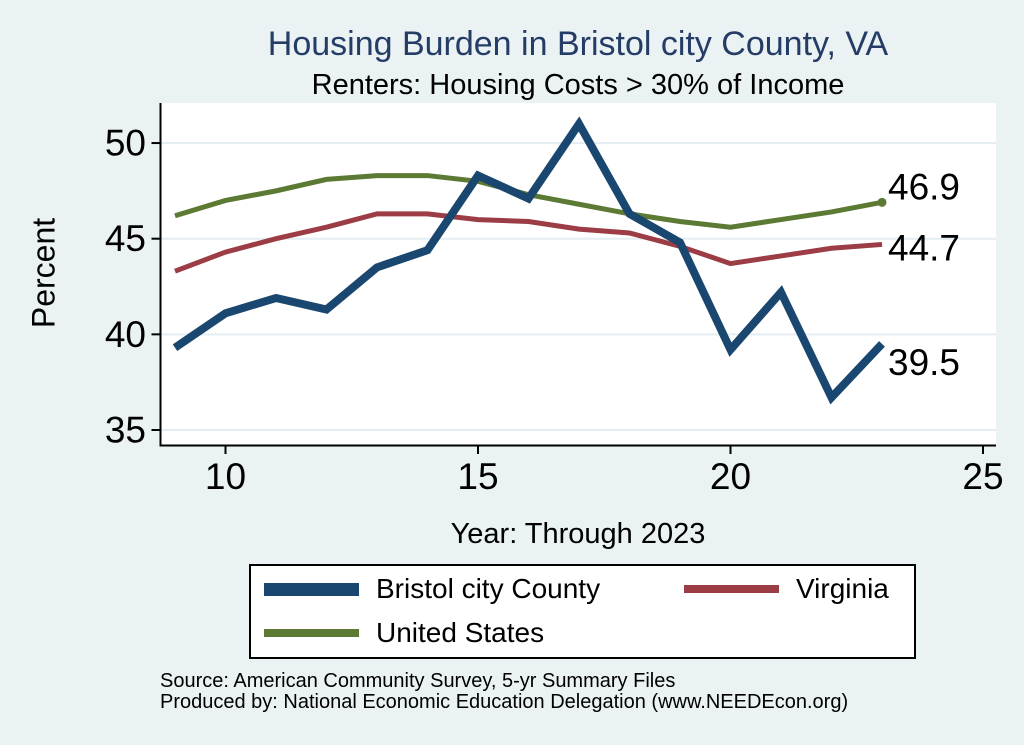 The width and height of the screenshot is (1024, 745). I want to click on y-tick-label-50: 50, so click(125, 143).